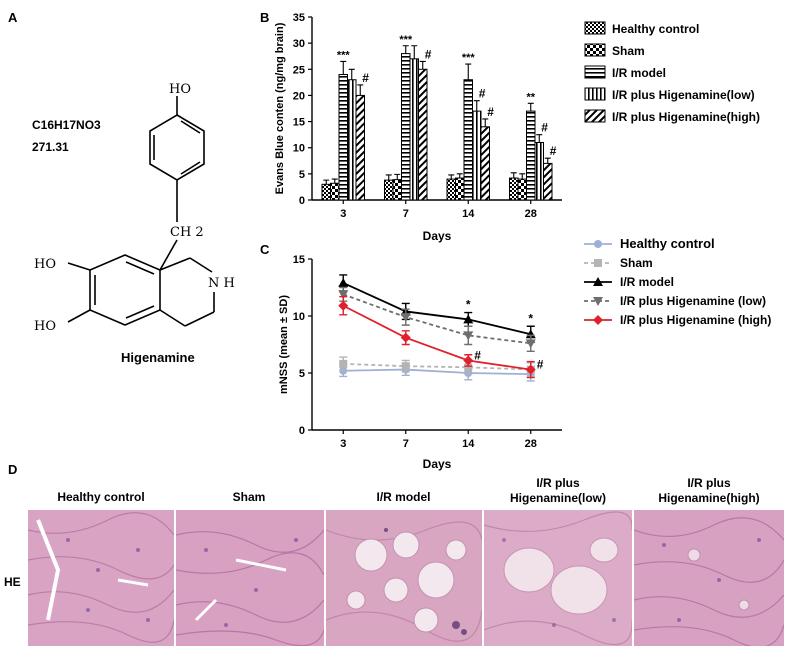  What do you see at coordinates (598, 320) in the screenshot?
I see `line-legend-marker-i-r-plus-higenamine-high` at bounding box center [598, 320].